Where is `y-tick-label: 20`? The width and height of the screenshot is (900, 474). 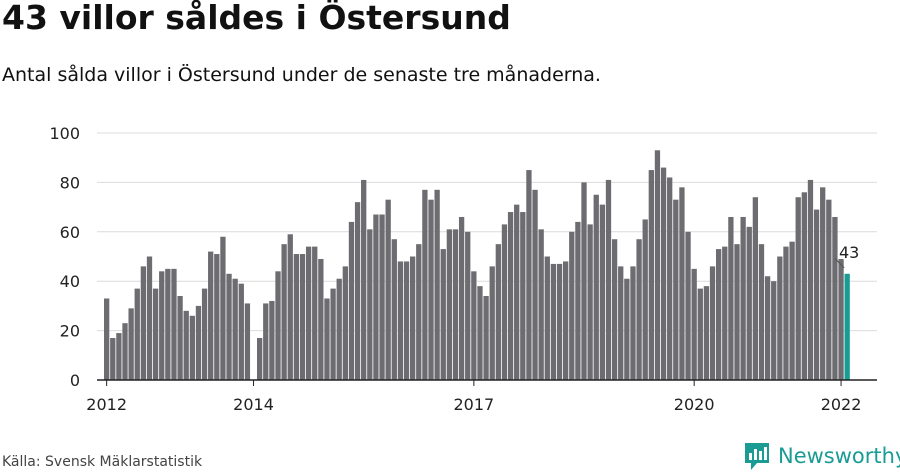 y-tick-label: 20 is located at coordinates (70, 331).